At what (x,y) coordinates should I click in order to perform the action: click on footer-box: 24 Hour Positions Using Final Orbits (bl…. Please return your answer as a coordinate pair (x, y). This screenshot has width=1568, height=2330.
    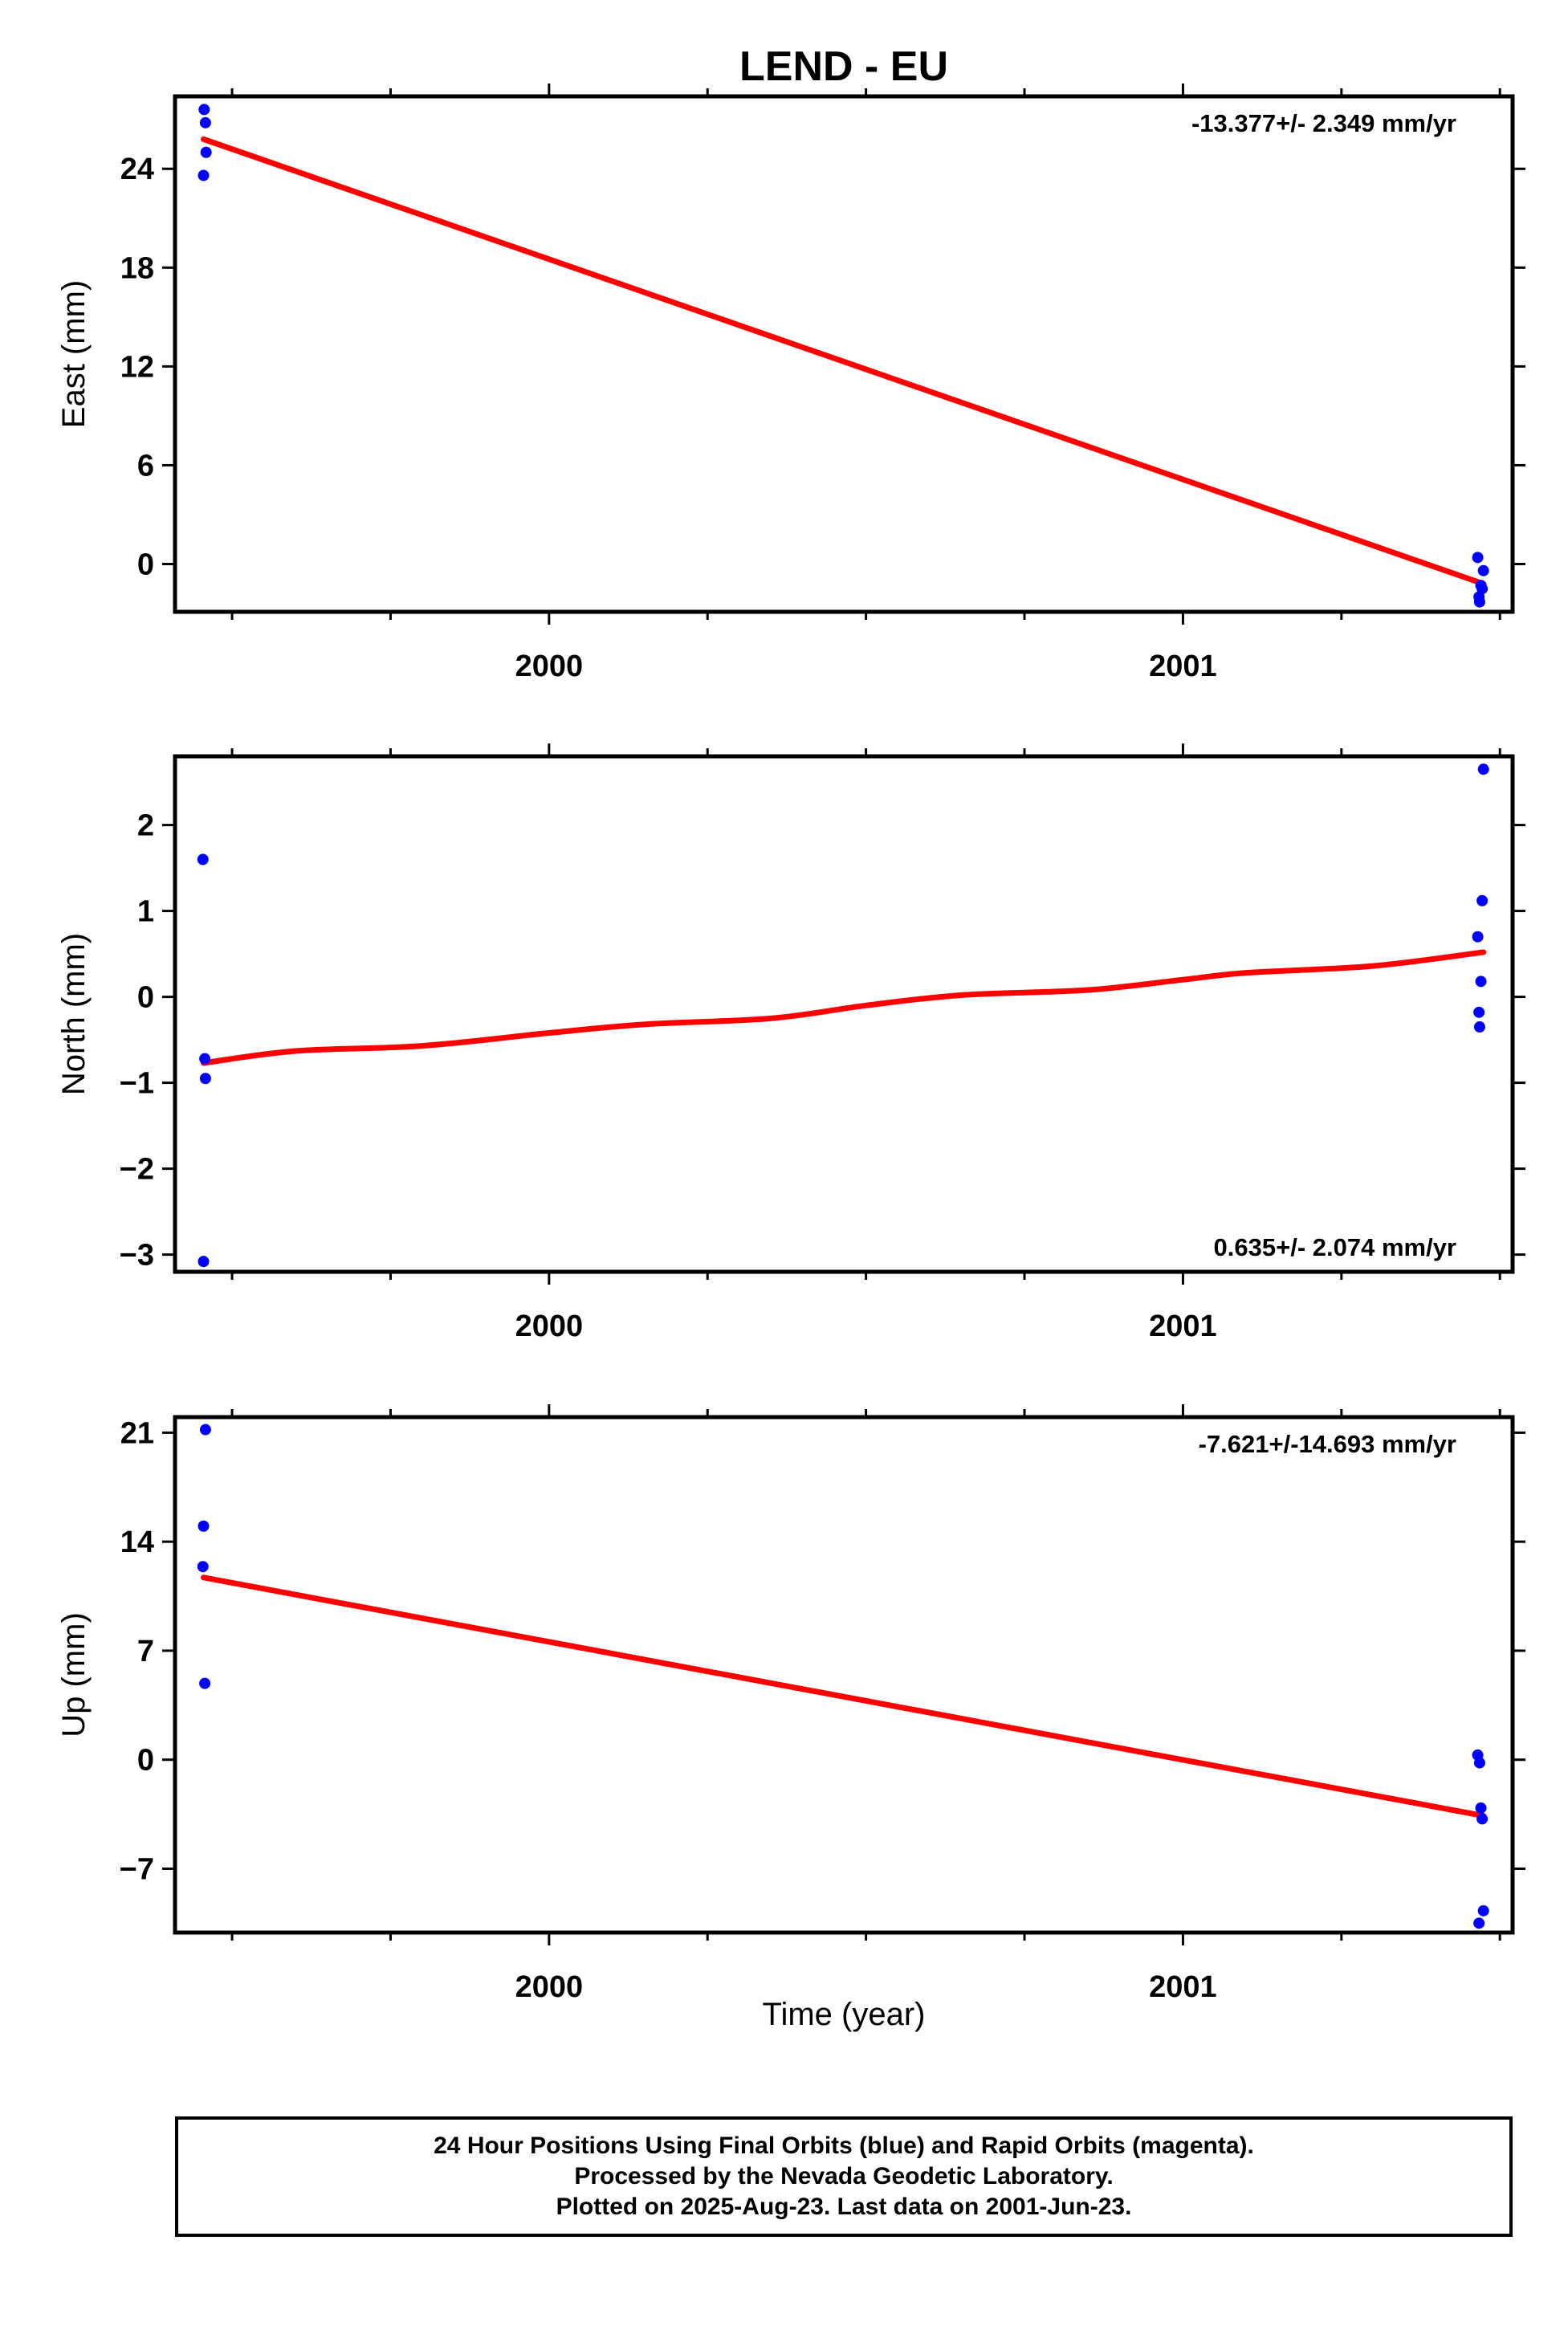
    Looking at the image, I should click on (844, 2176).